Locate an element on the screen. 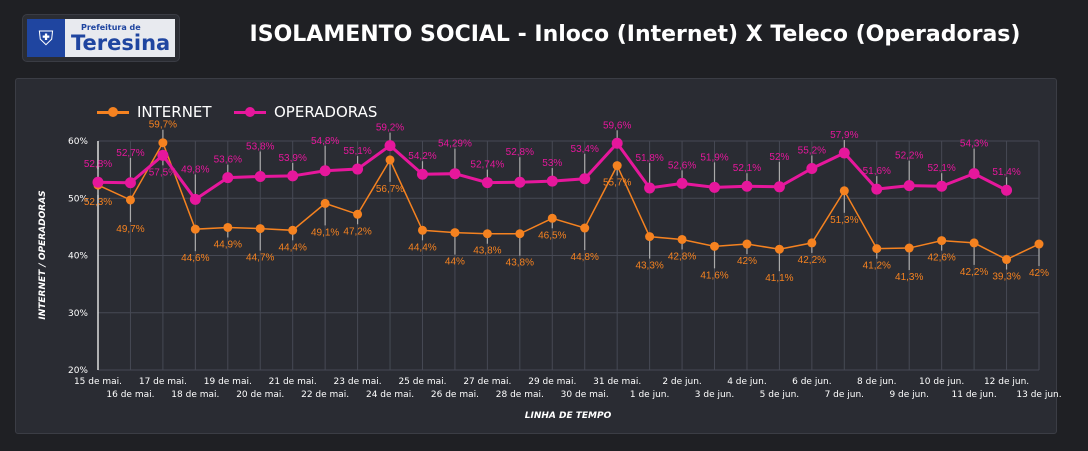 The width and height of the screenshot is (1088, 451). data-label: 51,9% is located at coordinates (714, 157).